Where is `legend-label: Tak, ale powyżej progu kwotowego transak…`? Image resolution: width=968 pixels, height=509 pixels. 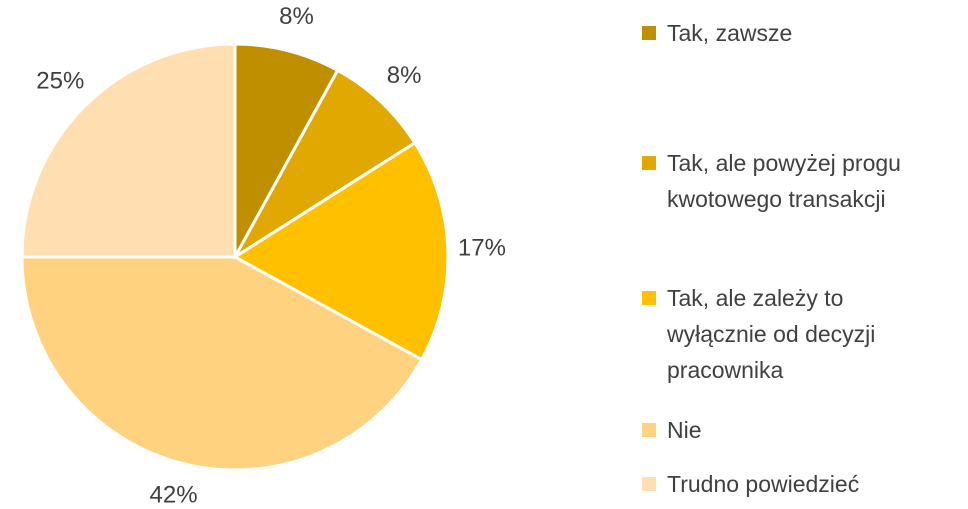
legend-label: Tak, ale powyżej progu kwotowego transak… is located at coordinates (784, 181).